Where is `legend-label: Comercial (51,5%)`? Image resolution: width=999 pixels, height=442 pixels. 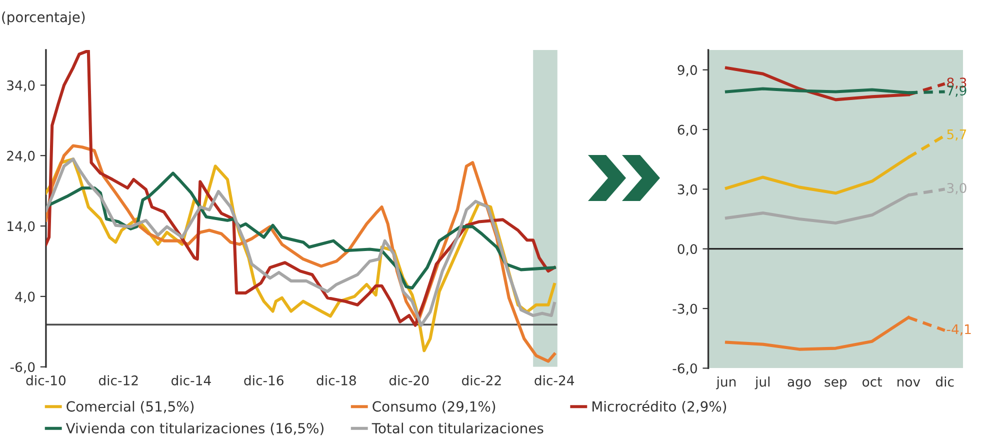 legend-label: Comercial (51,5%) is located at coordinates (130, 407).